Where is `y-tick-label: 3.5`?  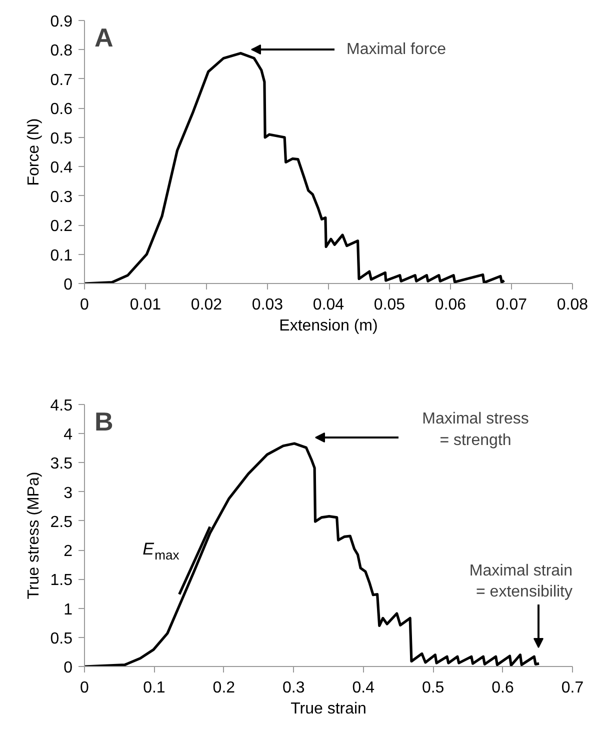
y-tick-label: 3.5 is located at coordinates (61, 464).